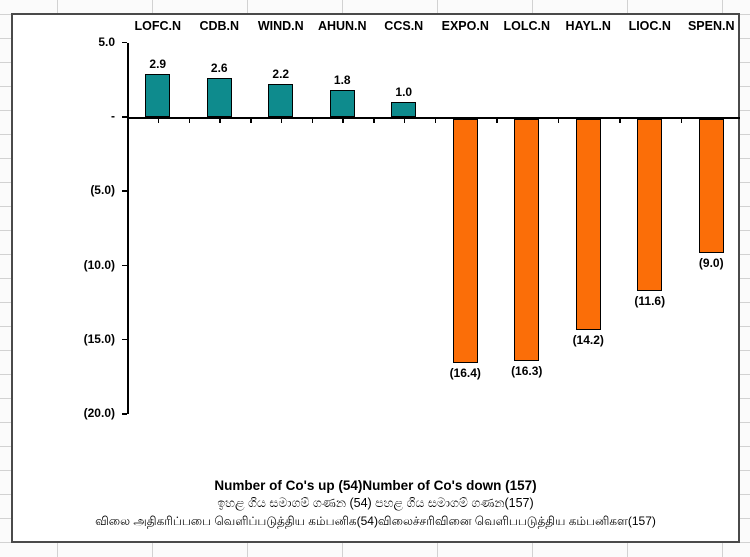 The image size is (750, 557). I want to click on y-axis-tick-label: -, so click(113, 116).